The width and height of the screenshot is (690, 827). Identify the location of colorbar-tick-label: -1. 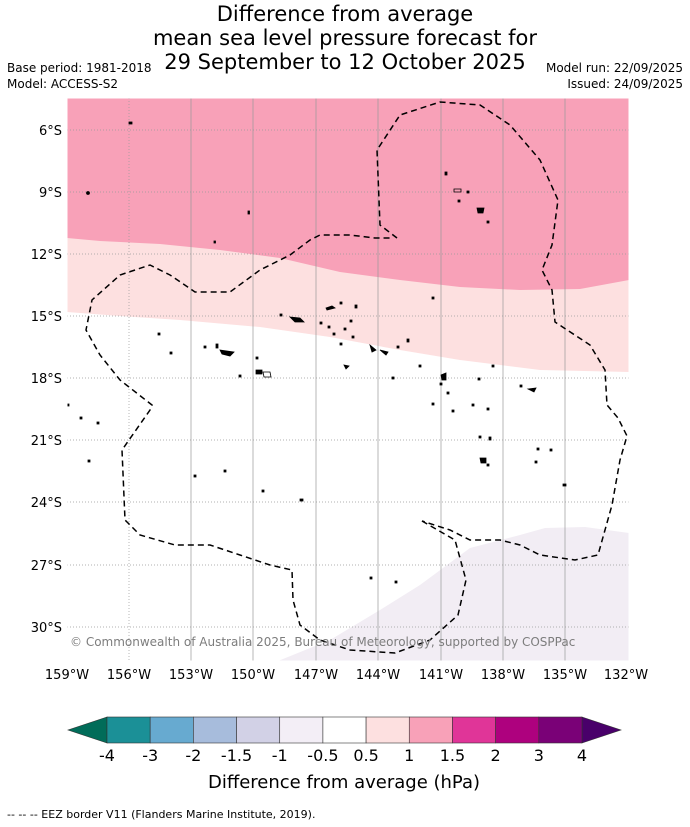
(280, 755).